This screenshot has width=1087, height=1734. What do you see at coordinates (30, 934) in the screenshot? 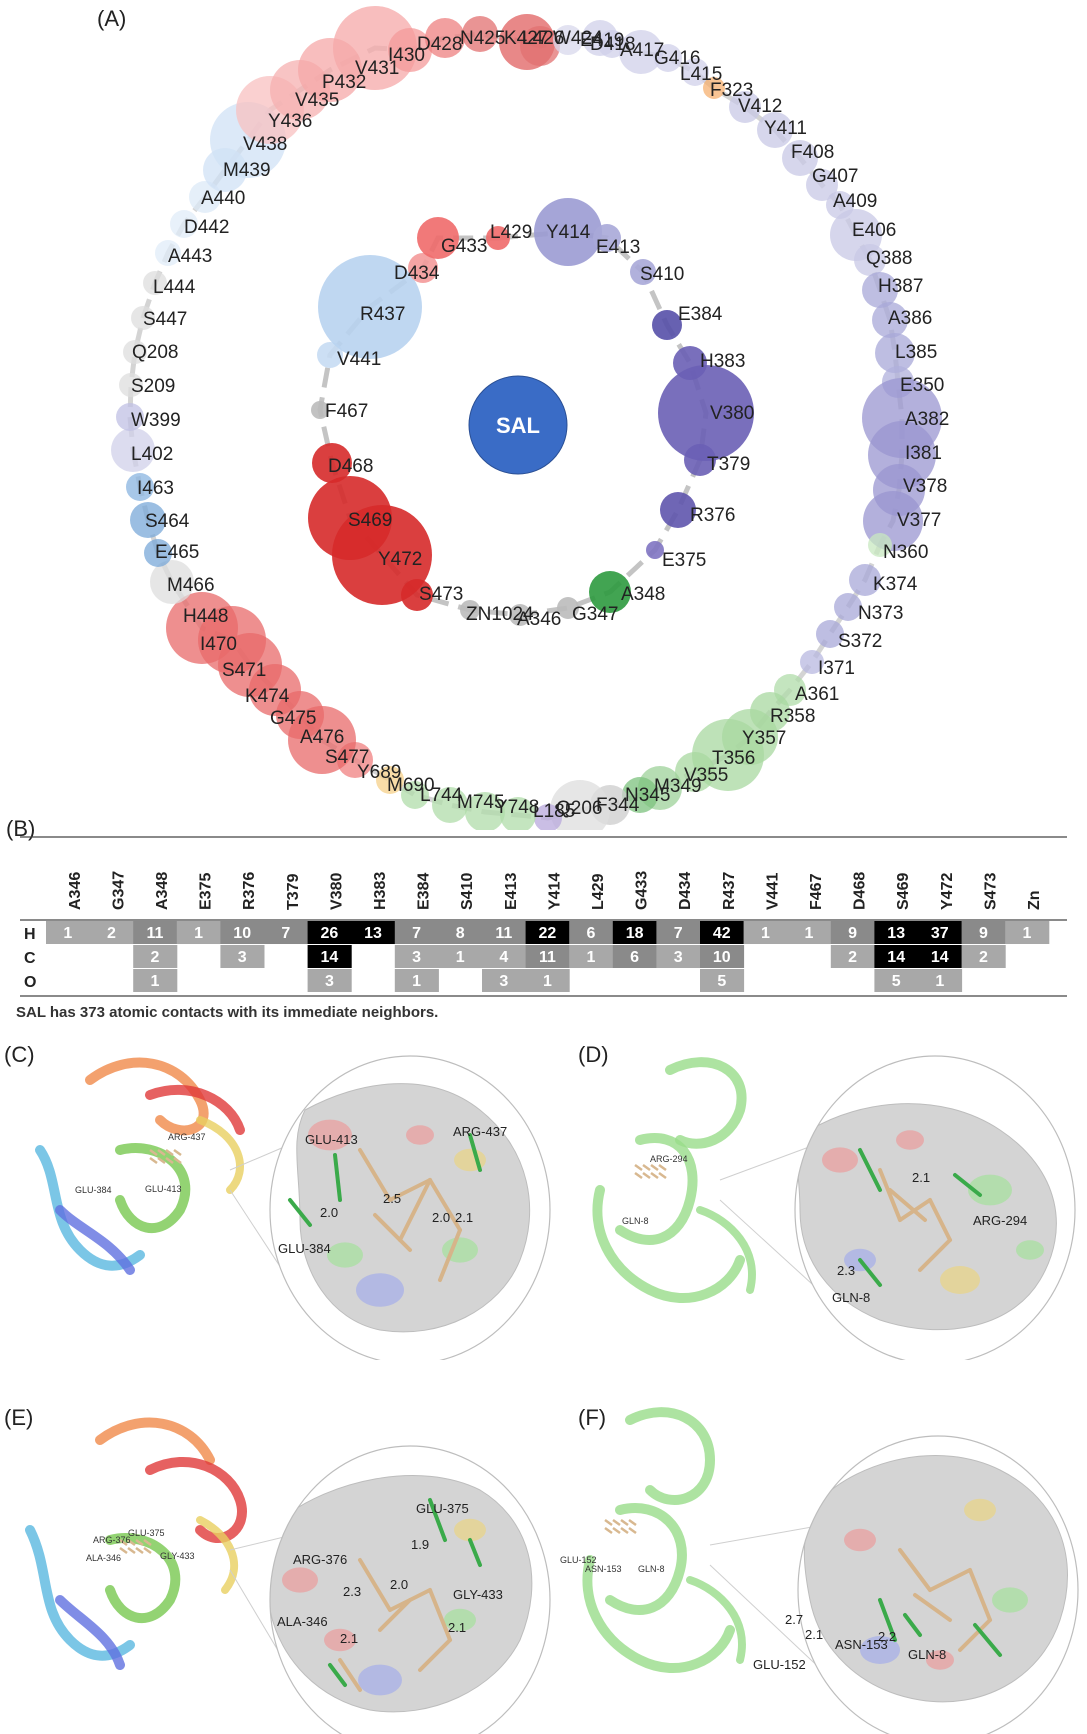
I see `table-row-label-h: H` at bounding box center [30, 934].